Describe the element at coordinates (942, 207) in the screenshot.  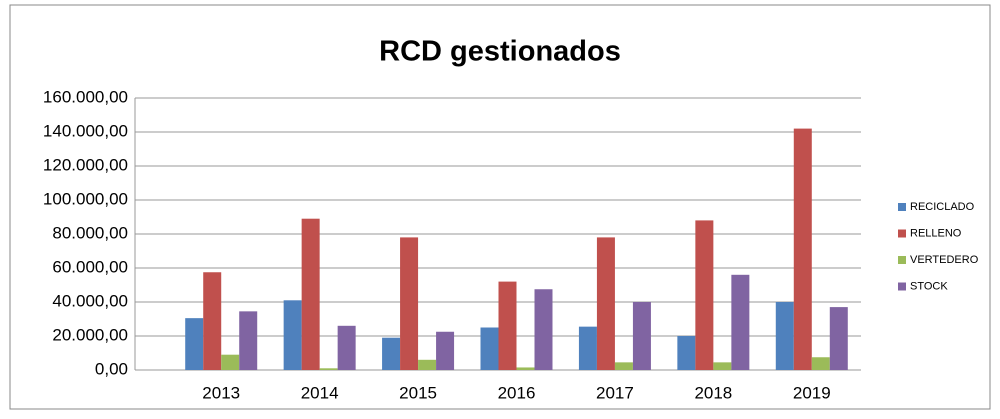
I see `legend-label: RECICLADO` at that location.